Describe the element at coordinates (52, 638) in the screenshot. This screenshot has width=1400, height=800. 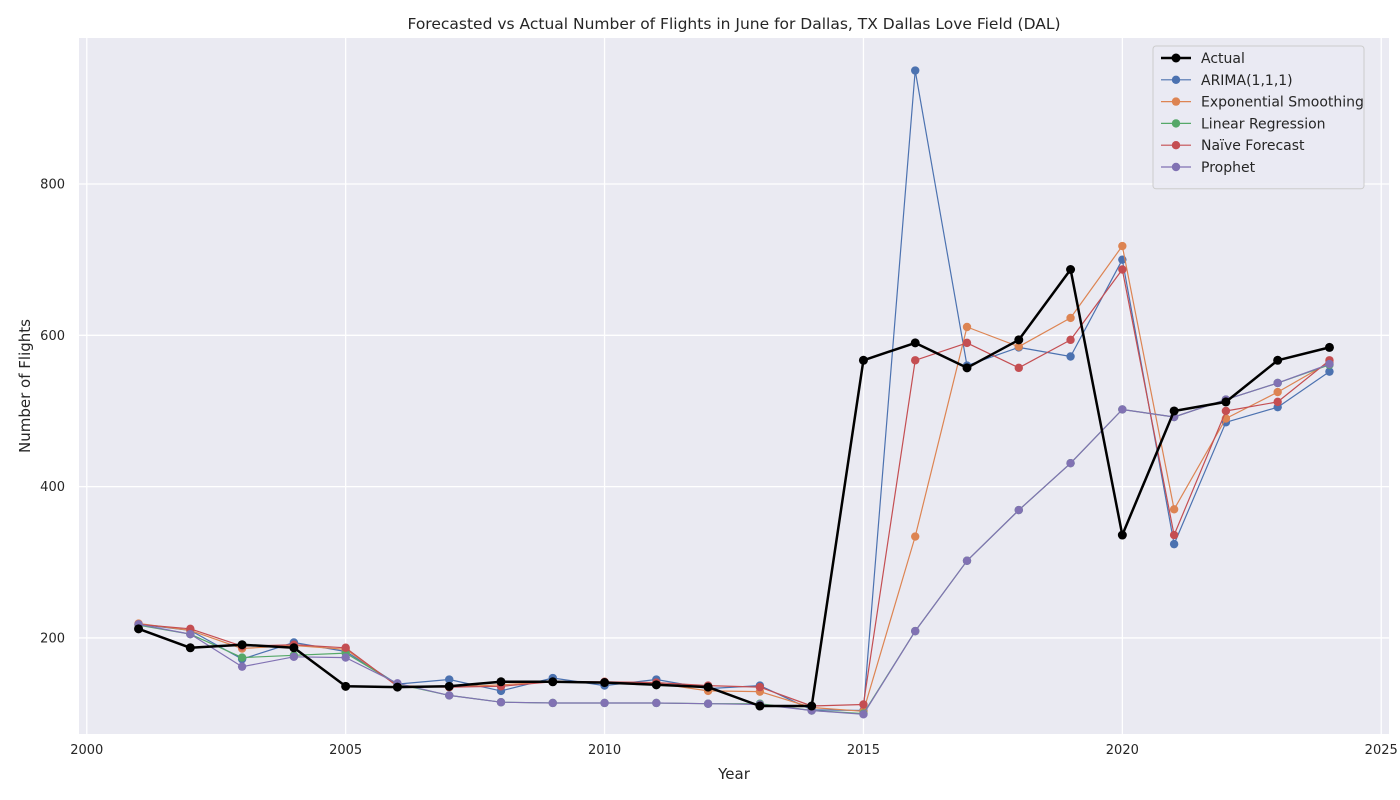
I see `y-tick-label: 200` at that location.